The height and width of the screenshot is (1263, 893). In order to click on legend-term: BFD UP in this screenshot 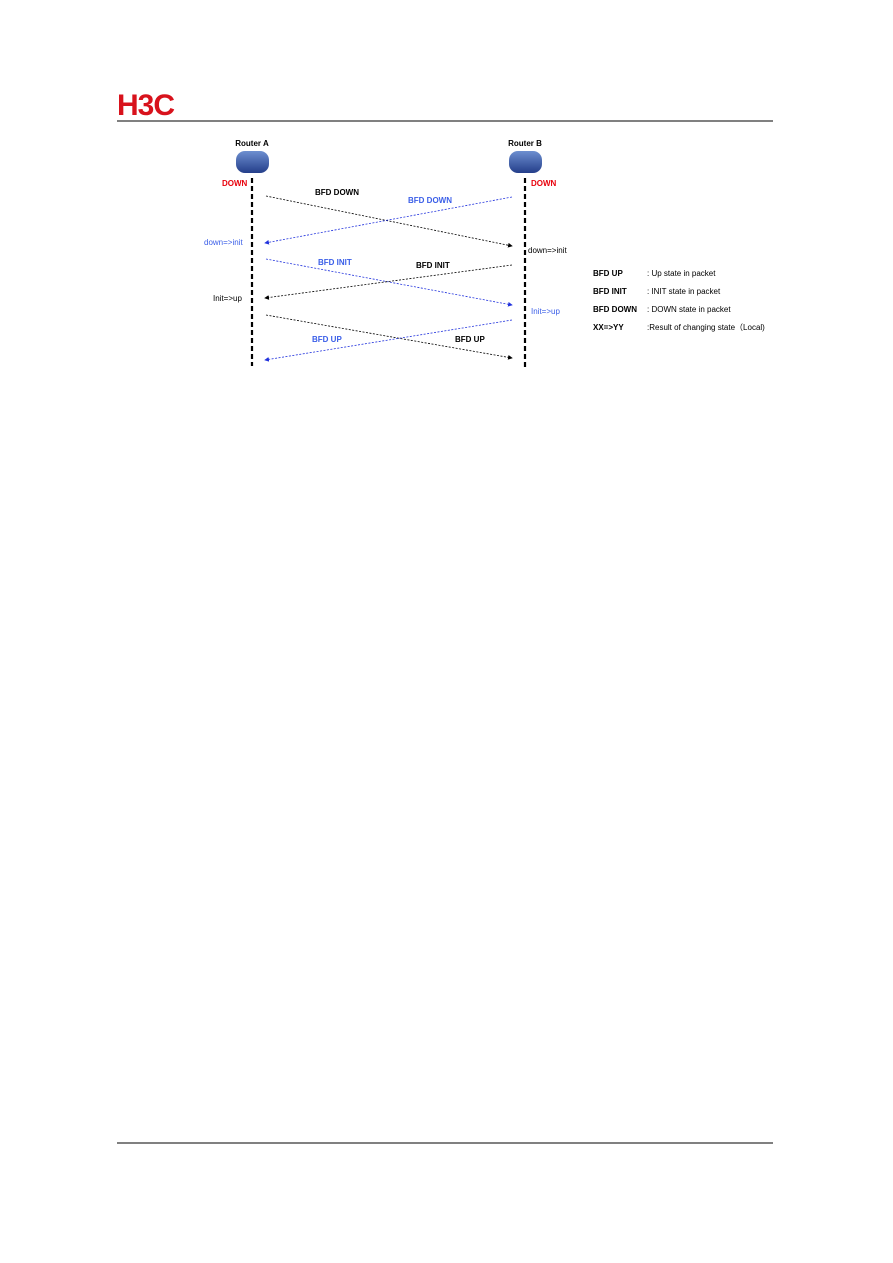, I will do `click(608, 273)`.